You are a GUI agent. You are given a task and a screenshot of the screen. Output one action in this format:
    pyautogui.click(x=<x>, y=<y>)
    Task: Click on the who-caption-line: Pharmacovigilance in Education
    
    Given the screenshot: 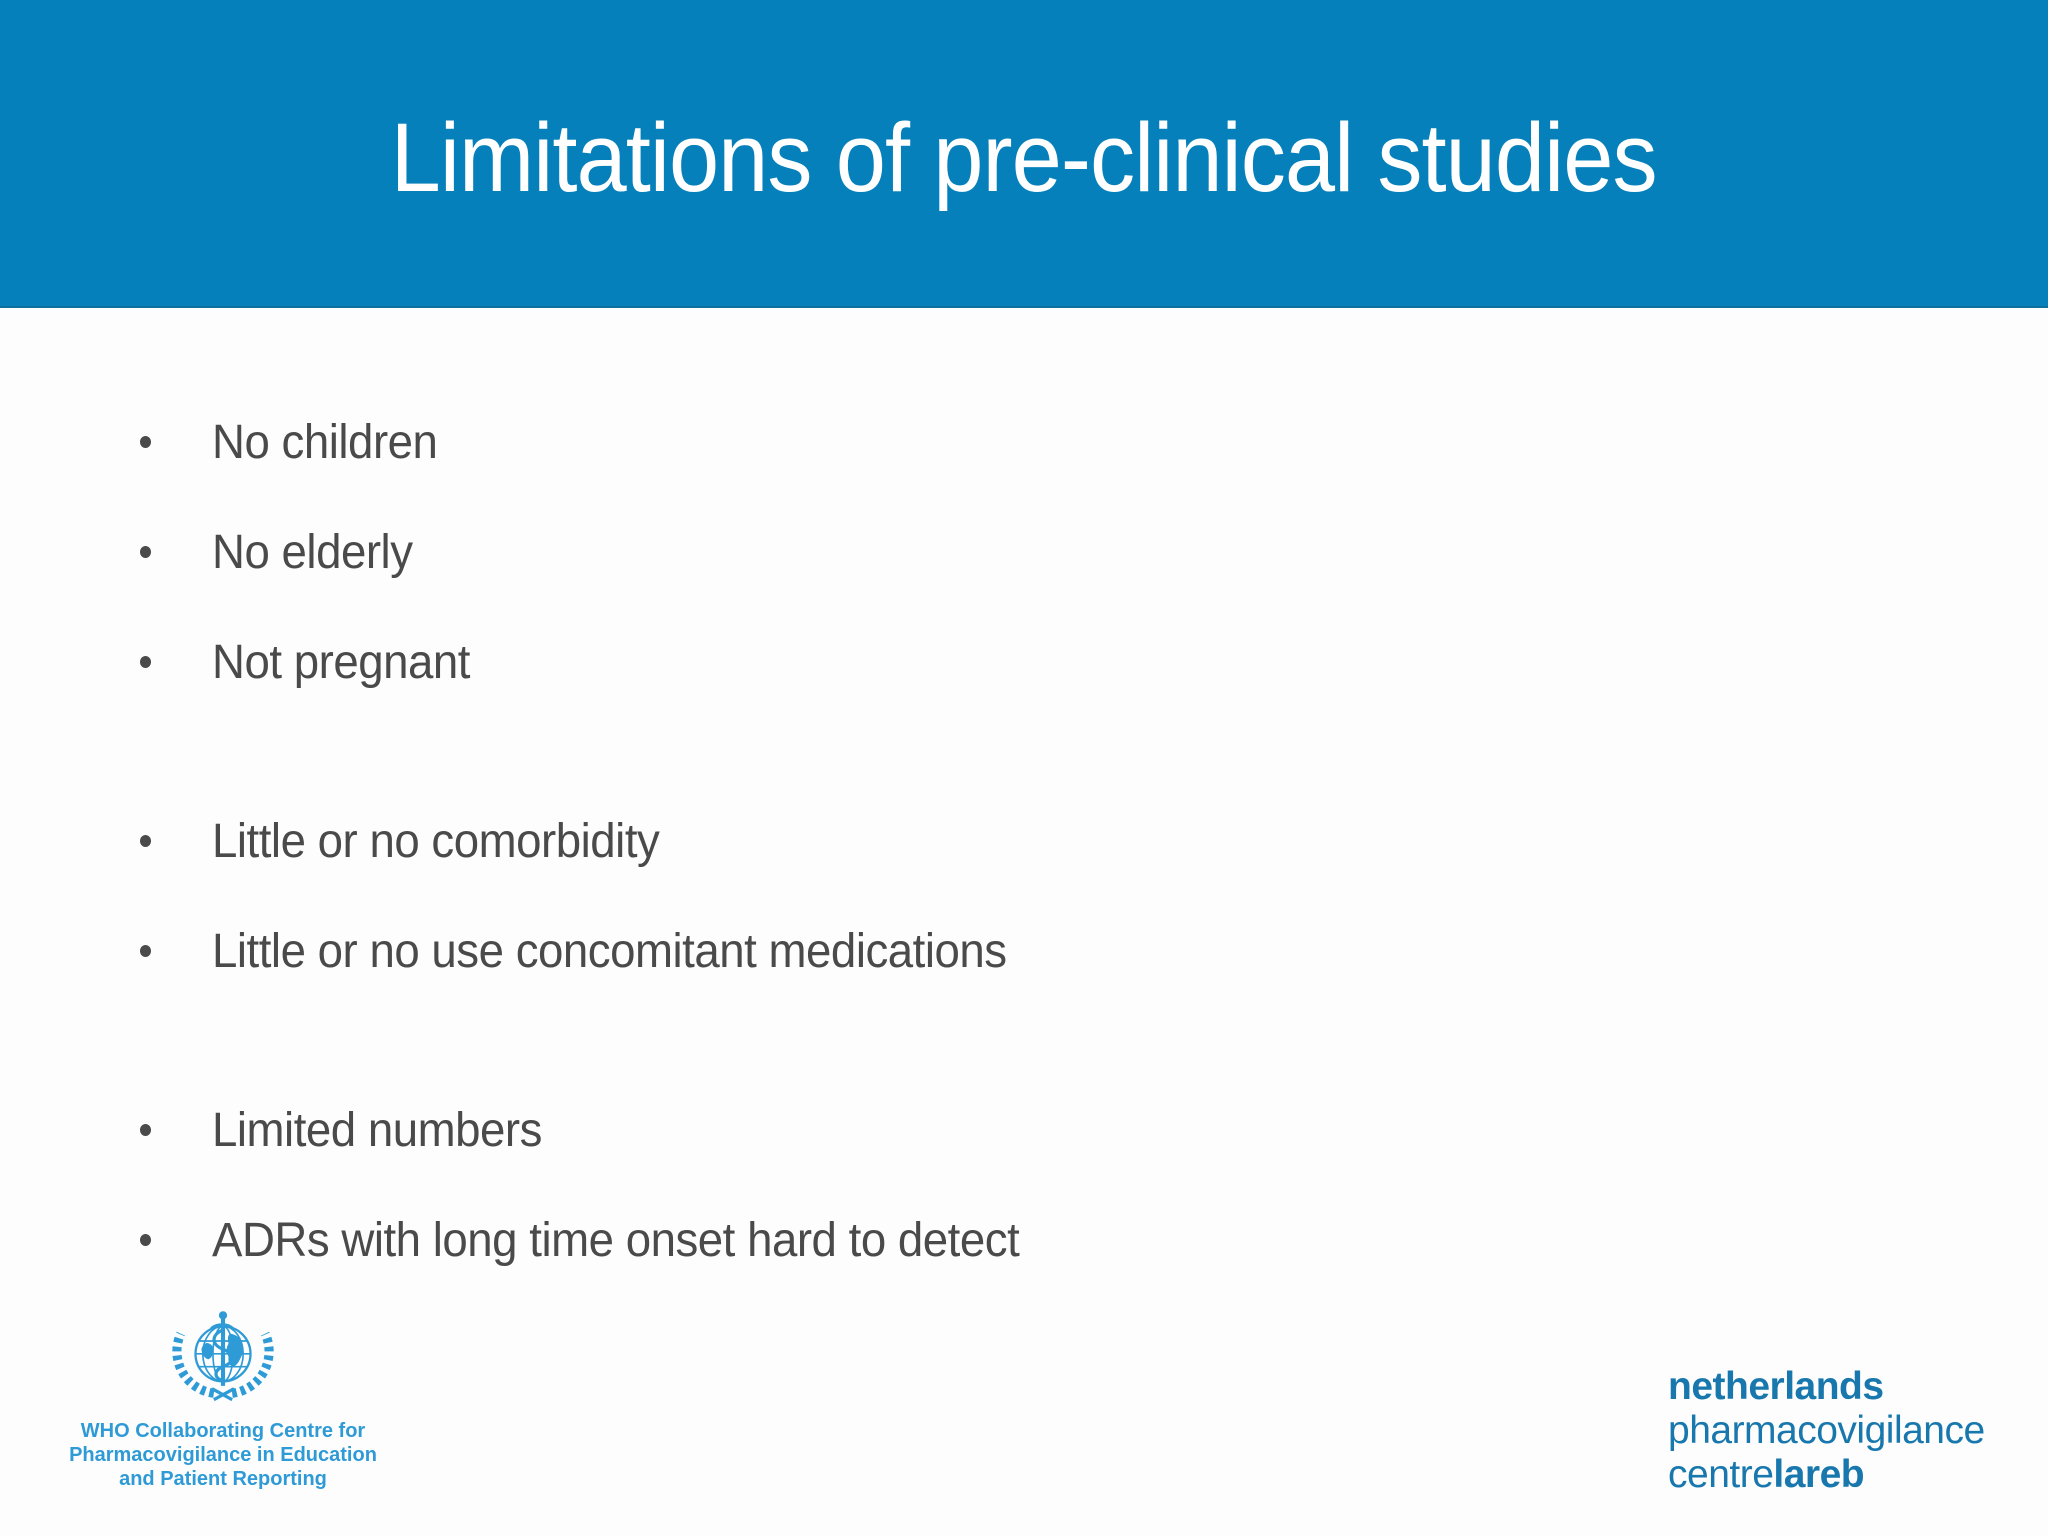 What is the action you would take?
    pyautogui.click(x=223, y=1455)
    